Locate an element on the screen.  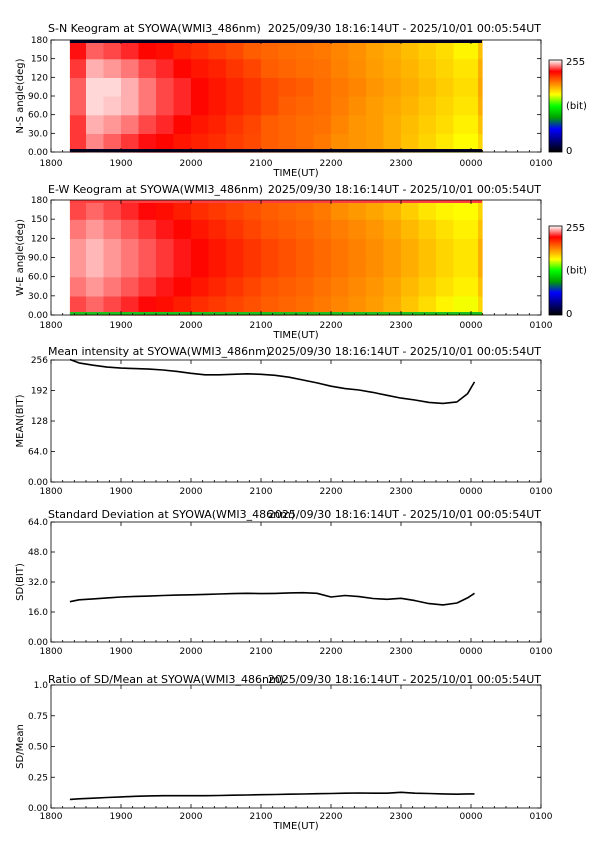
y-tick-label: 150 is located at coordinates (39, 60).